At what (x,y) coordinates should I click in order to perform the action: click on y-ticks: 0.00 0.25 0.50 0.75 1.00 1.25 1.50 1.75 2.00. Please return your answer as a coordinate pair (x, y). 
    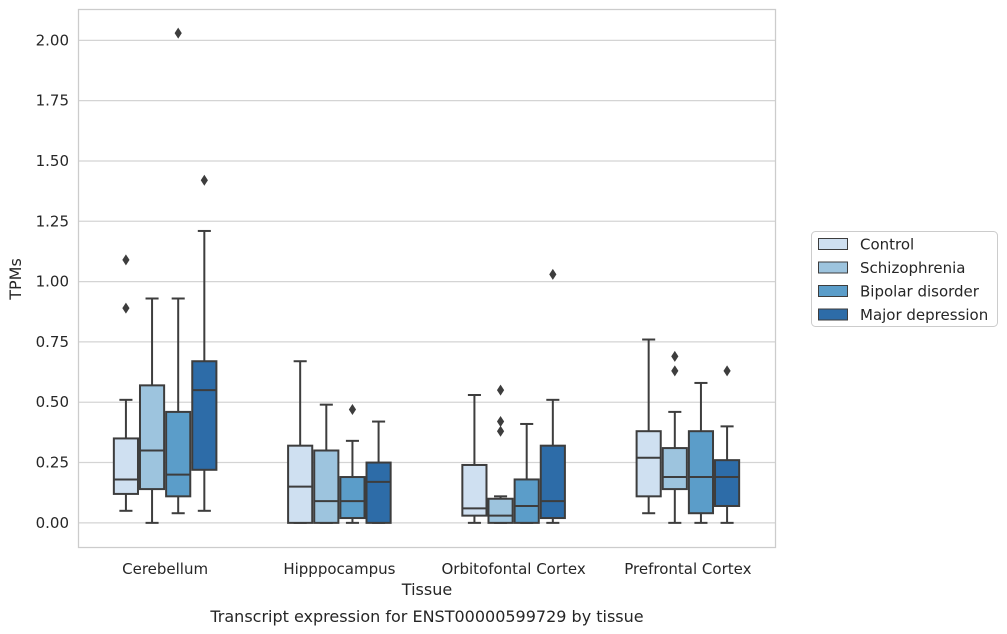
    Looking at the image, I should click on (52, 281).